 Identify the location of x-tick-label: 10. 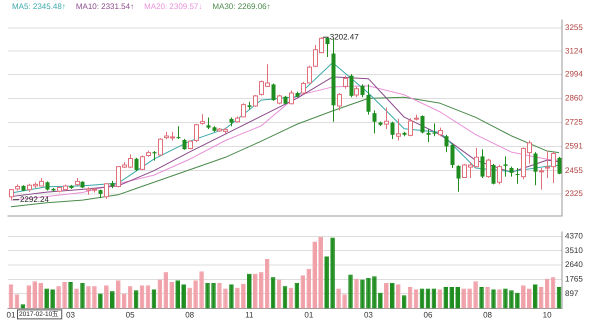
(547, 315).